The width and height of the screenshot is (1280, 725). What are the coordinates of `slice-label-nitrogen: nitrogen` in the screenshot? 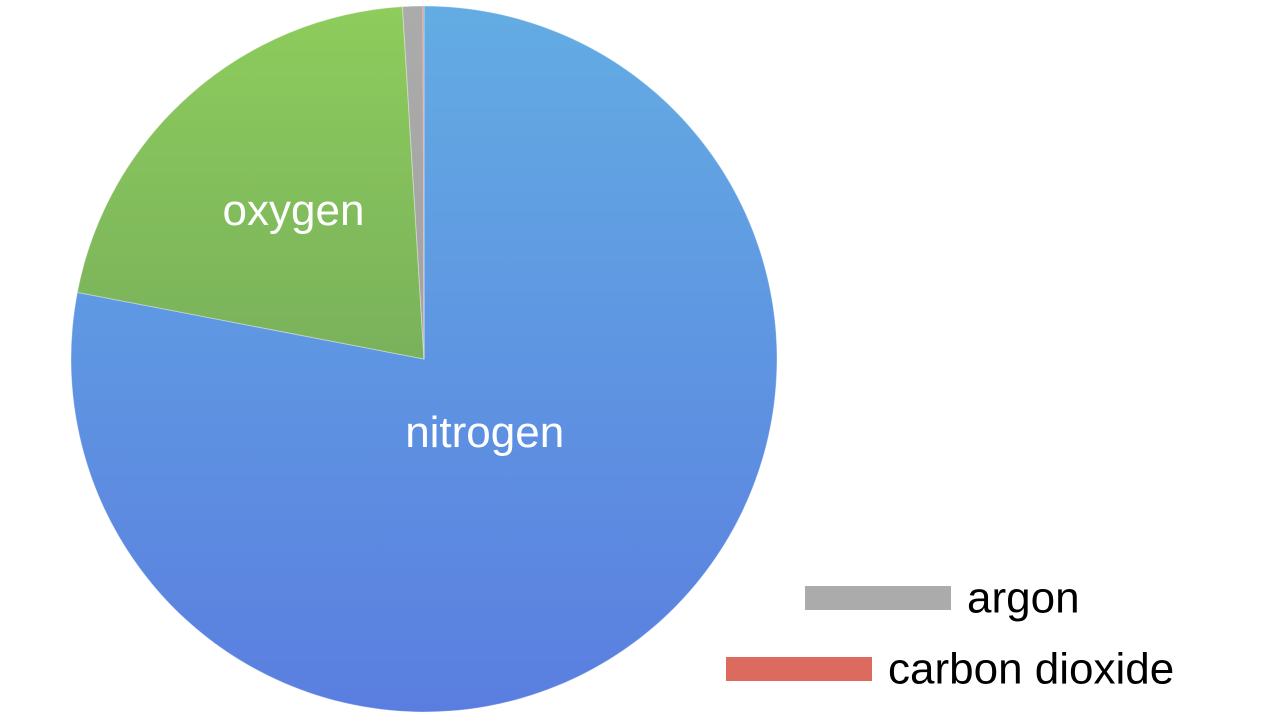 It's located at (484, 432).